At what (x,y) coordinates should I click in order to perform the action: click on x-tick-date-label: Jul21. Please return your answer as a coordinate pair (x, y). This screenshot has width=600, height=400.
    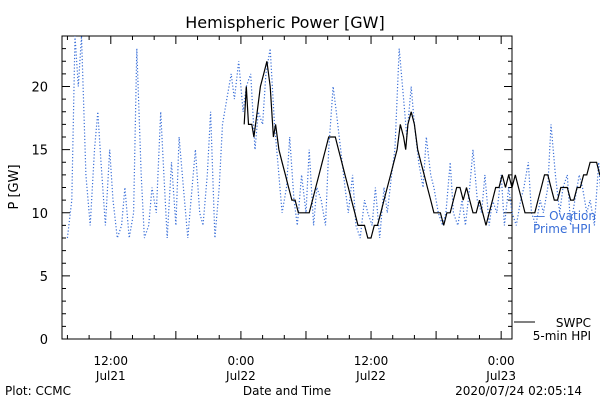
    Looking at the image, I should click on (110, 376).